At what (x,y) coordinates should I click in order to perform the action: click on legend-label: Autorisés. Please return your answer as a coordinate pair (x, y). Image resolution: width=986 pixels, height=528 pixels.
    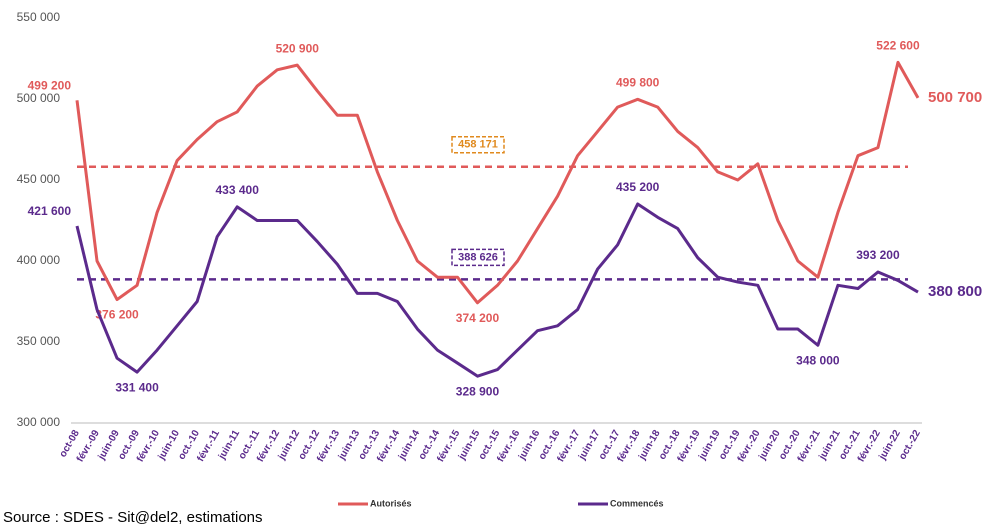
    Looking at the image, I should click on (391, 503).